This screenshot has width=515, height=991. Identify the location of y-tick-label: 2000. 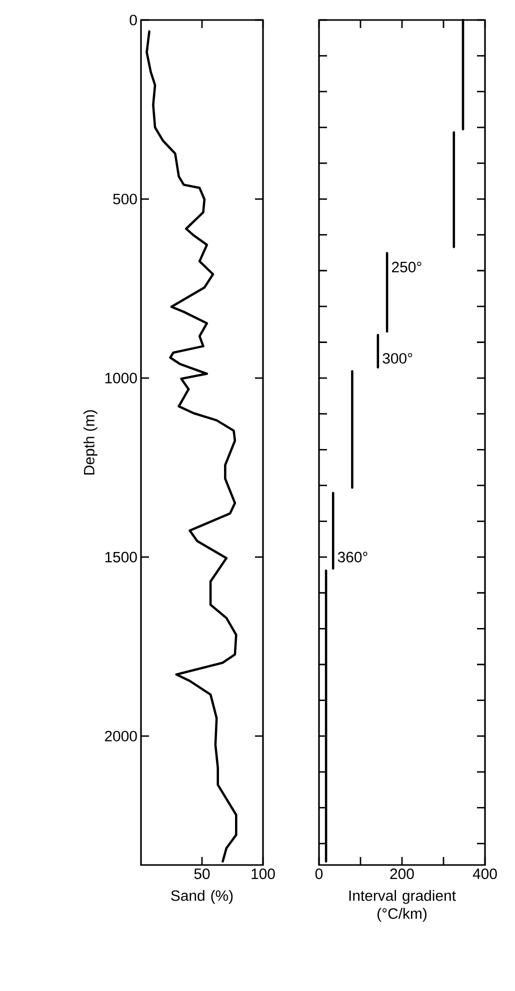
(120, 736).